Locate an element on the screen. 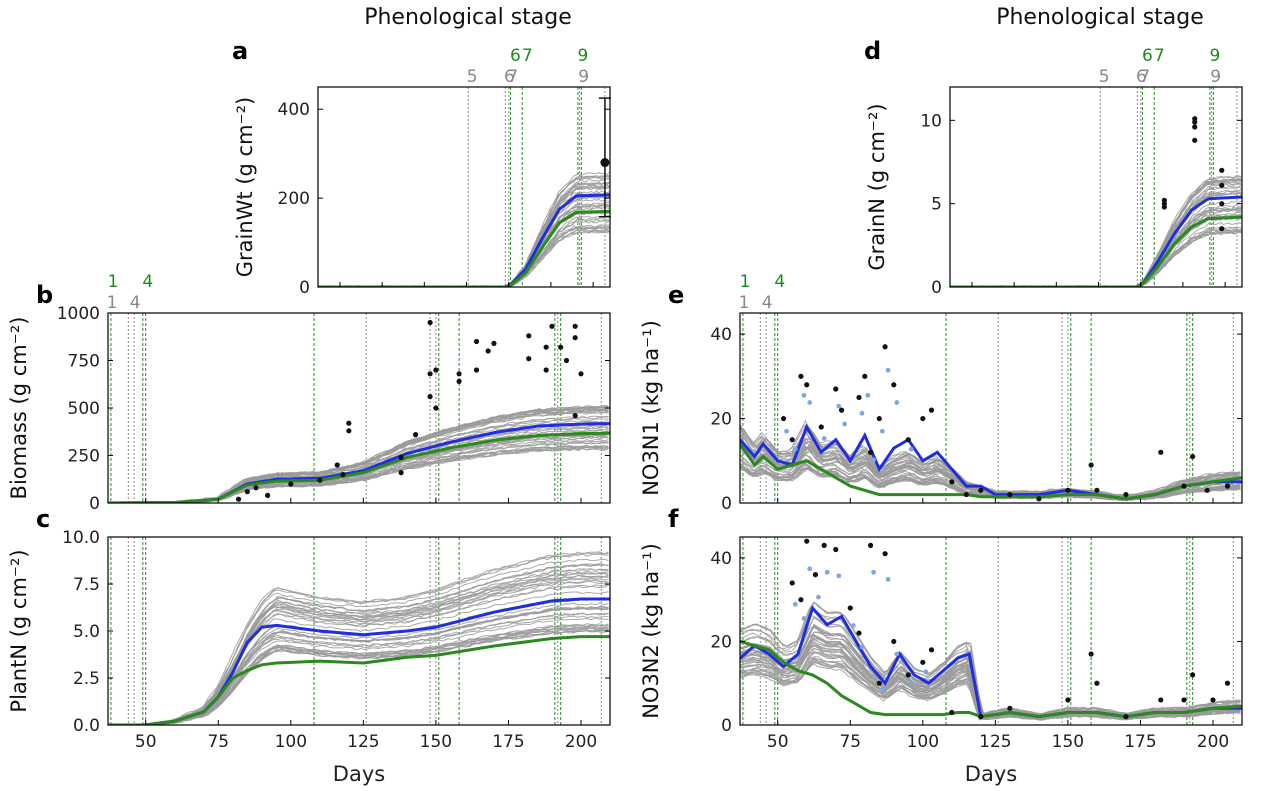 The height and width of the screenshot is (791, 1262). y-axis-label: GrainN (g cm⁻²) is located at coordinates (877, 186).